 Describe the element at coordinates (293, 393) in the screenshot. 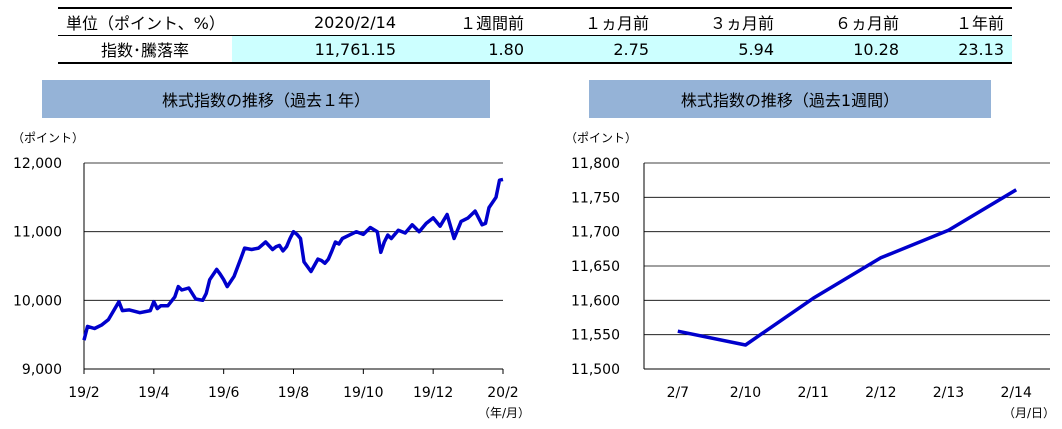

I see `x-tick-label: 19/8` at that location.